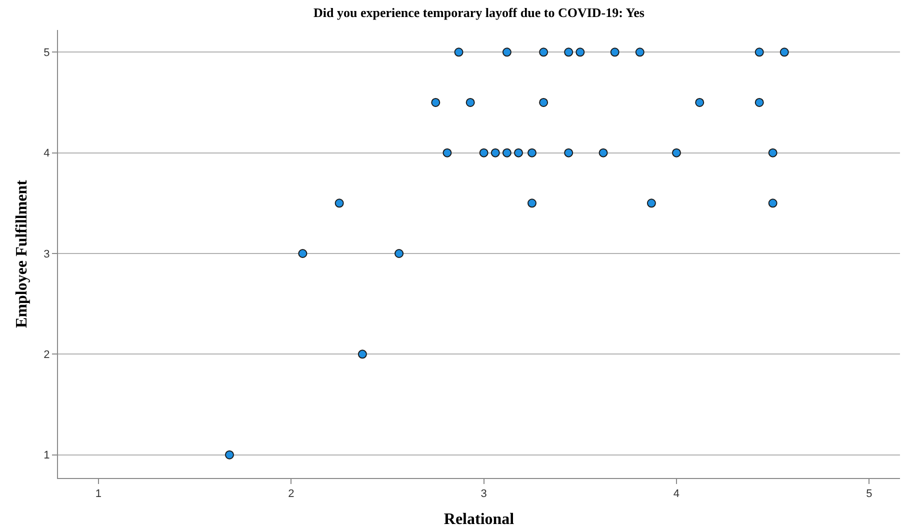 This screenshot has height=528, width=902. I want to click on y-tick-label: 1, so click(47, 456).